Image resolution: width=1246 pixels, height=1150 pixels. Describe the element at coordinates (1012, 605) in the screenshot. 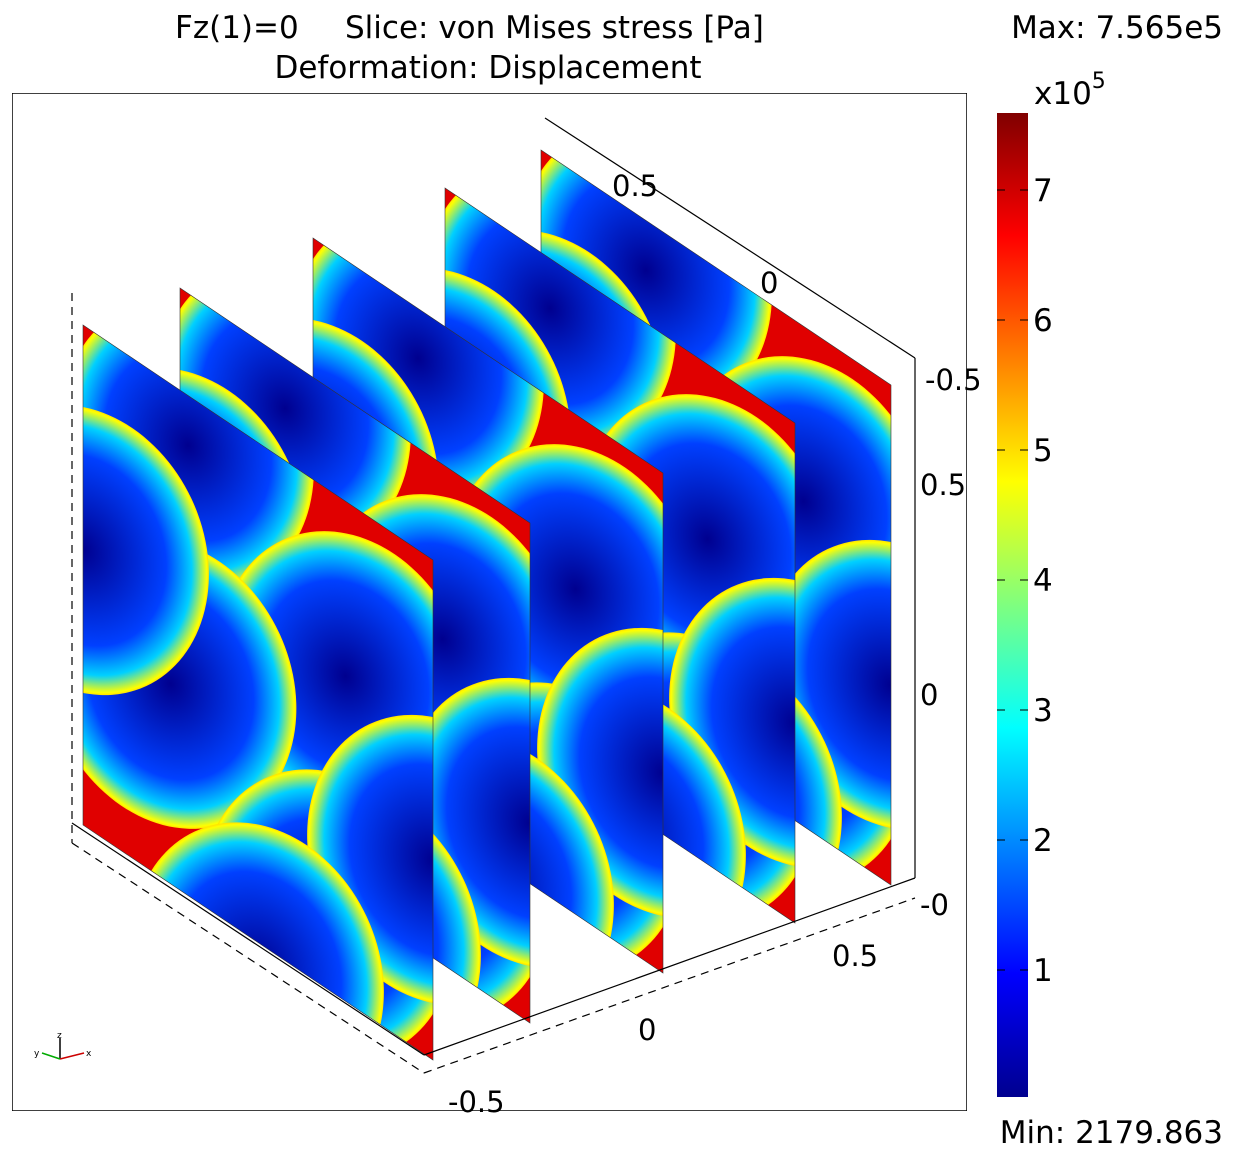

I see `colorbar` at that location.